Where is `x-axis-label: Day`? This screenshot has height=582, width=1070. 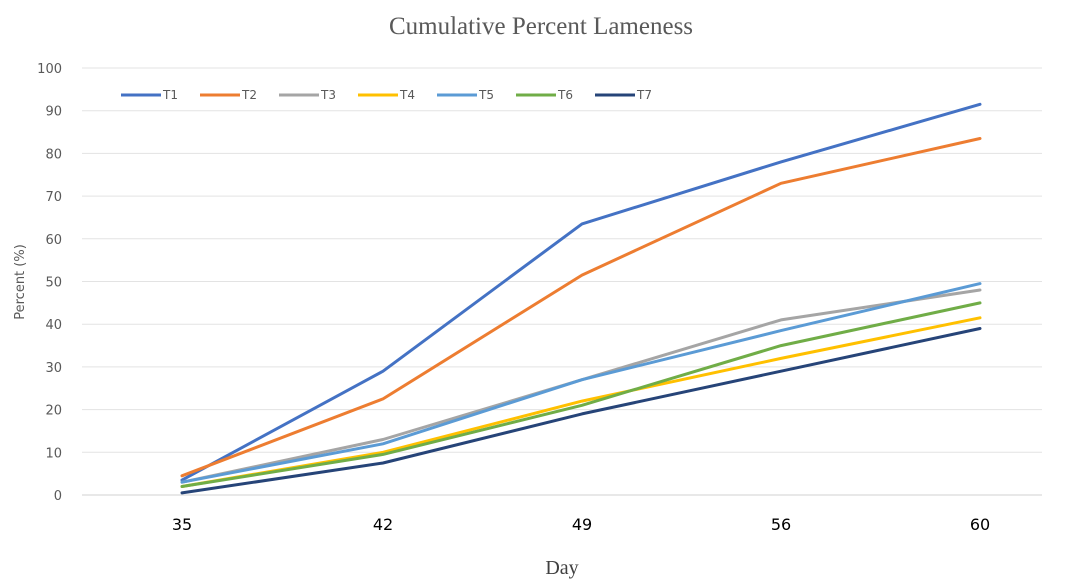
x-axis-label: Day is located at coordinates (561, 568).